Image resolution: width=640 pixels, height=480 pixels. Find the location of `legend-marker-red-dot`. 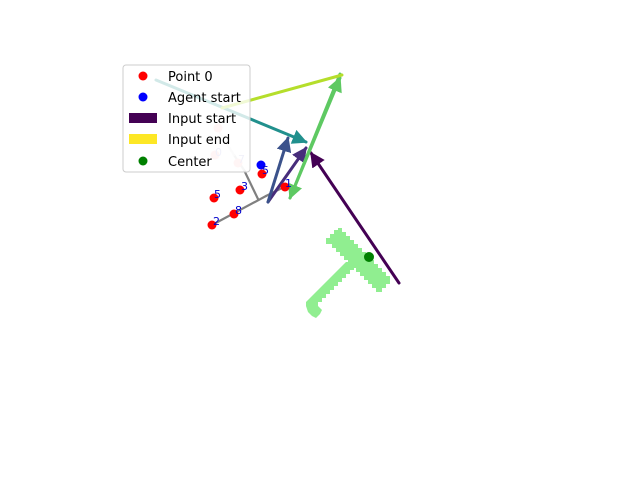

legend-marker-red-dot is located at coordinates (143, 76).